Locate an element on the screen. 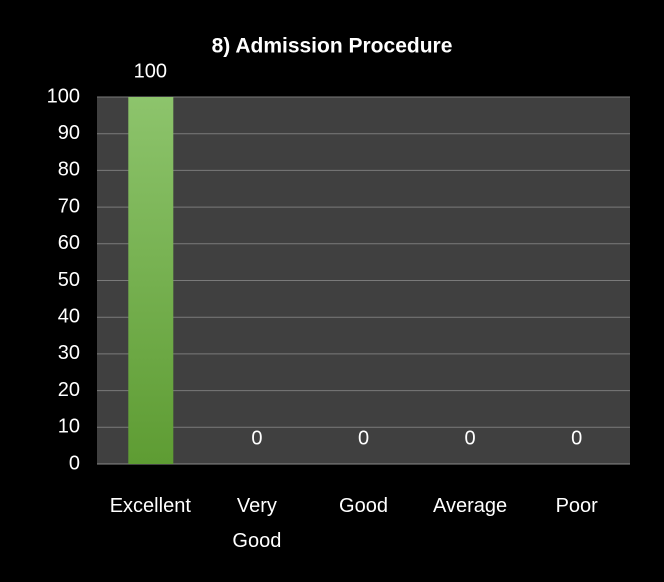  y-tick-label: 20 is located at coordinates (69, 390).